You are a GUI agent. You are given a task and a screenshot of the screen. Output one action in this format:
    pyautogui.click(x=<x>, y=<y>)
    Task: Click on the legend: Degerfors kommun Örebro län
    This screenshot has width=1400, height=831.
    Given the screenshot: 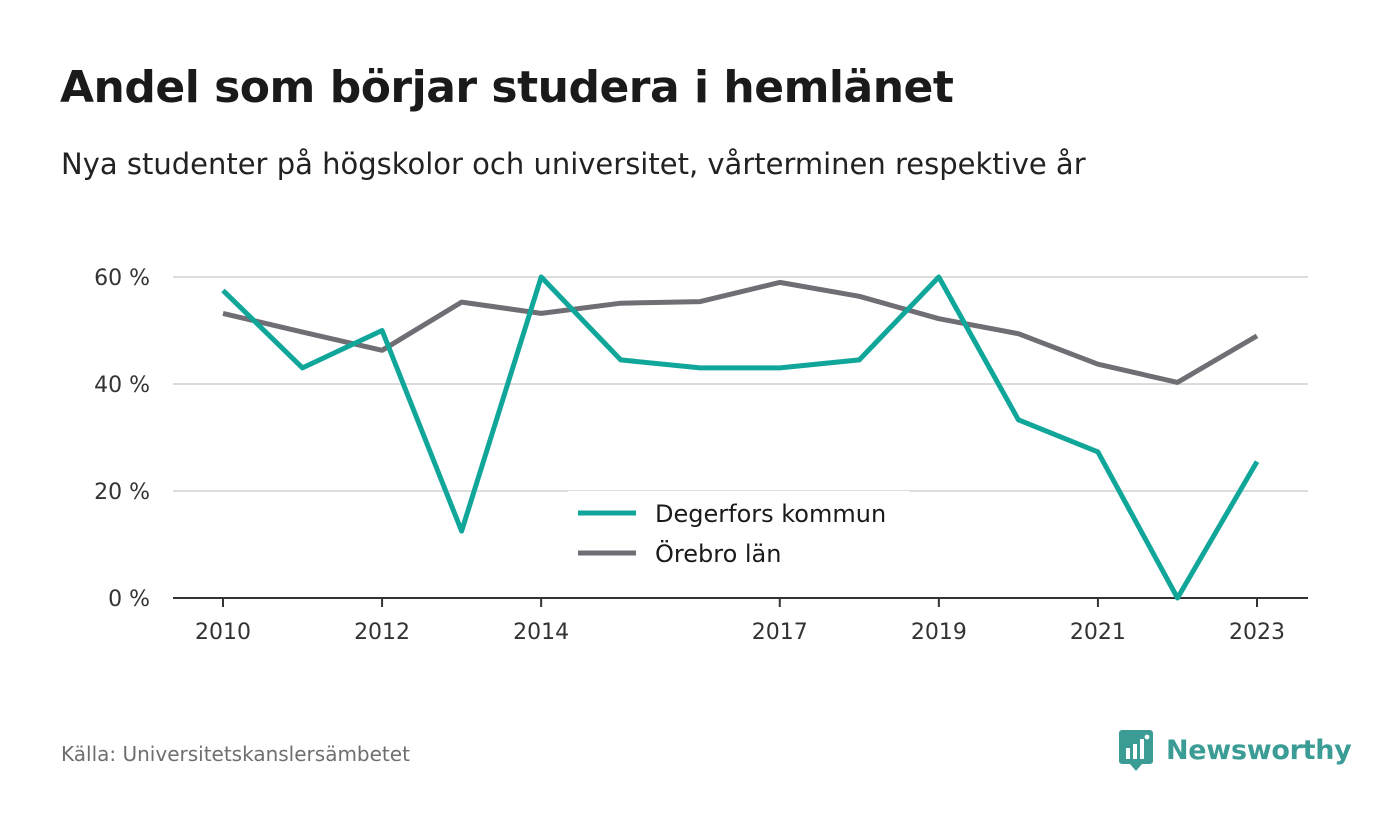 What is the action you would take?
    pyautogui.click(x=739, y=534)
    